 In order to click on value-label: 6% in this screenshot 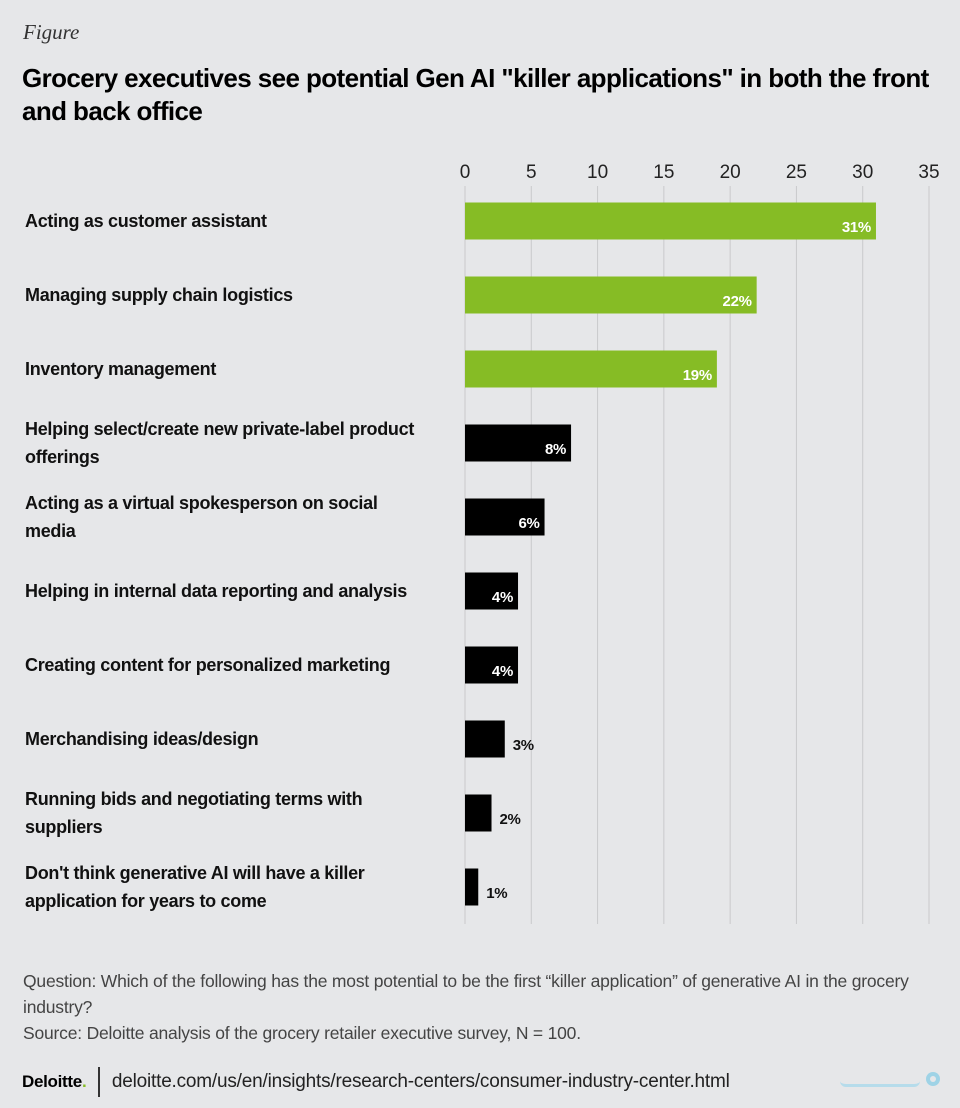, I will do `click(528, 523)`.